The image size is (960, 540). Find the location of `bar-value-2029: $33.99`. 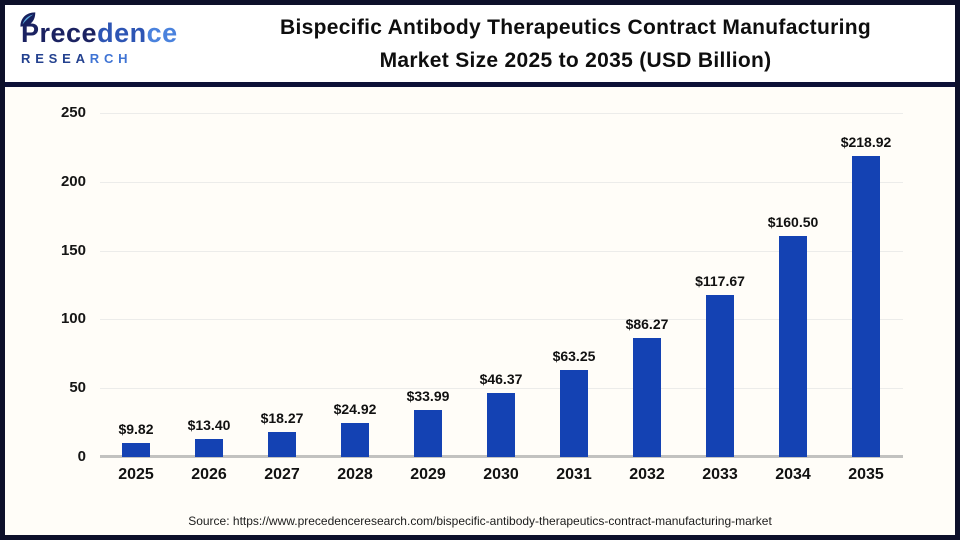

bar-value-2029: $33.99 is located at coordinates (428, 396).